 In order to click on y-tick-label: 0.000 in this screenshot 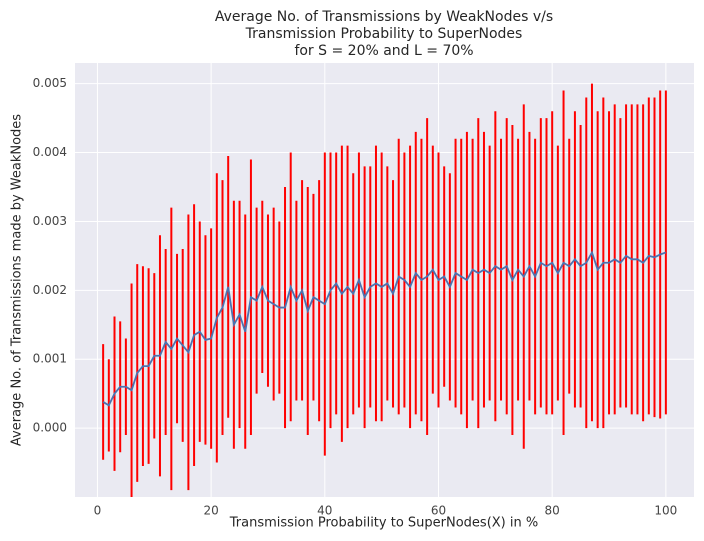, I will do `click(50, 428)`.